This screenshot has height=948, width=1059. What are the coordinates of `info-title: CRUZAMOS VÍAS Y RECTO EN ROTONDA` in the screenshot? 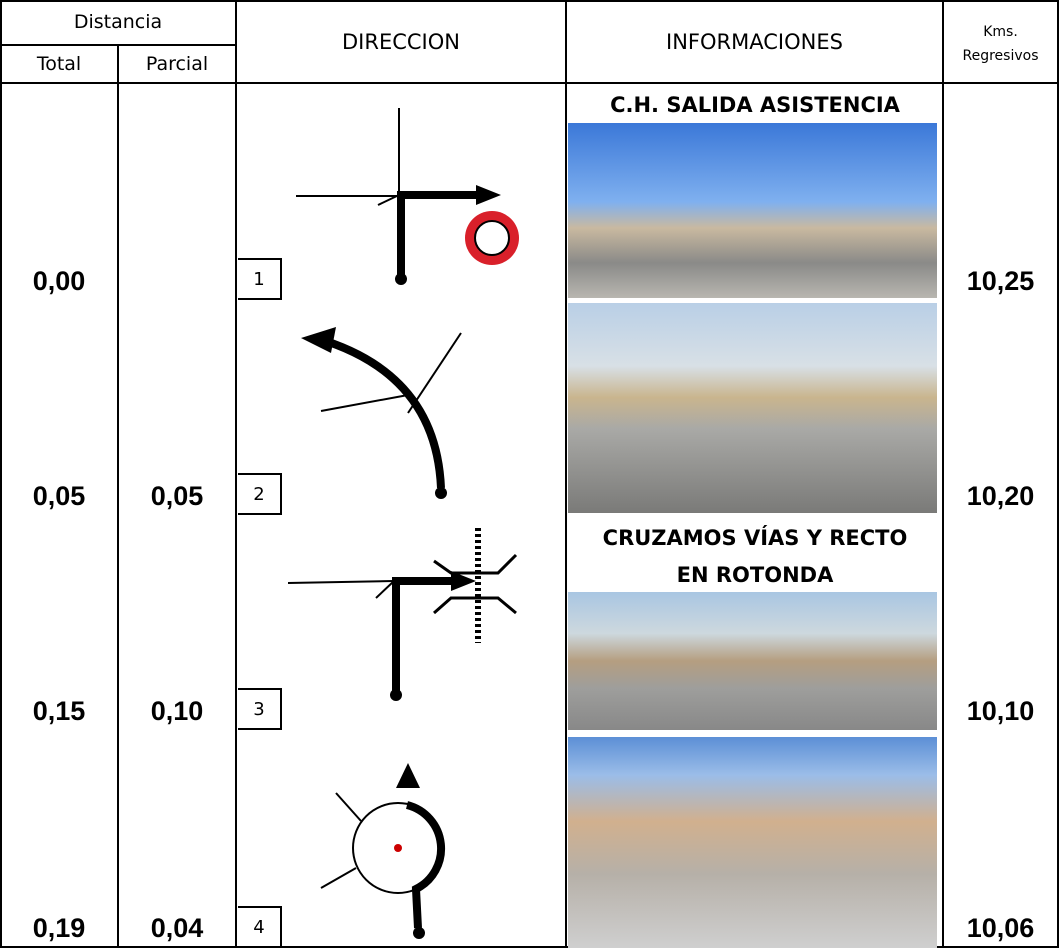 It's located at (755, 556).